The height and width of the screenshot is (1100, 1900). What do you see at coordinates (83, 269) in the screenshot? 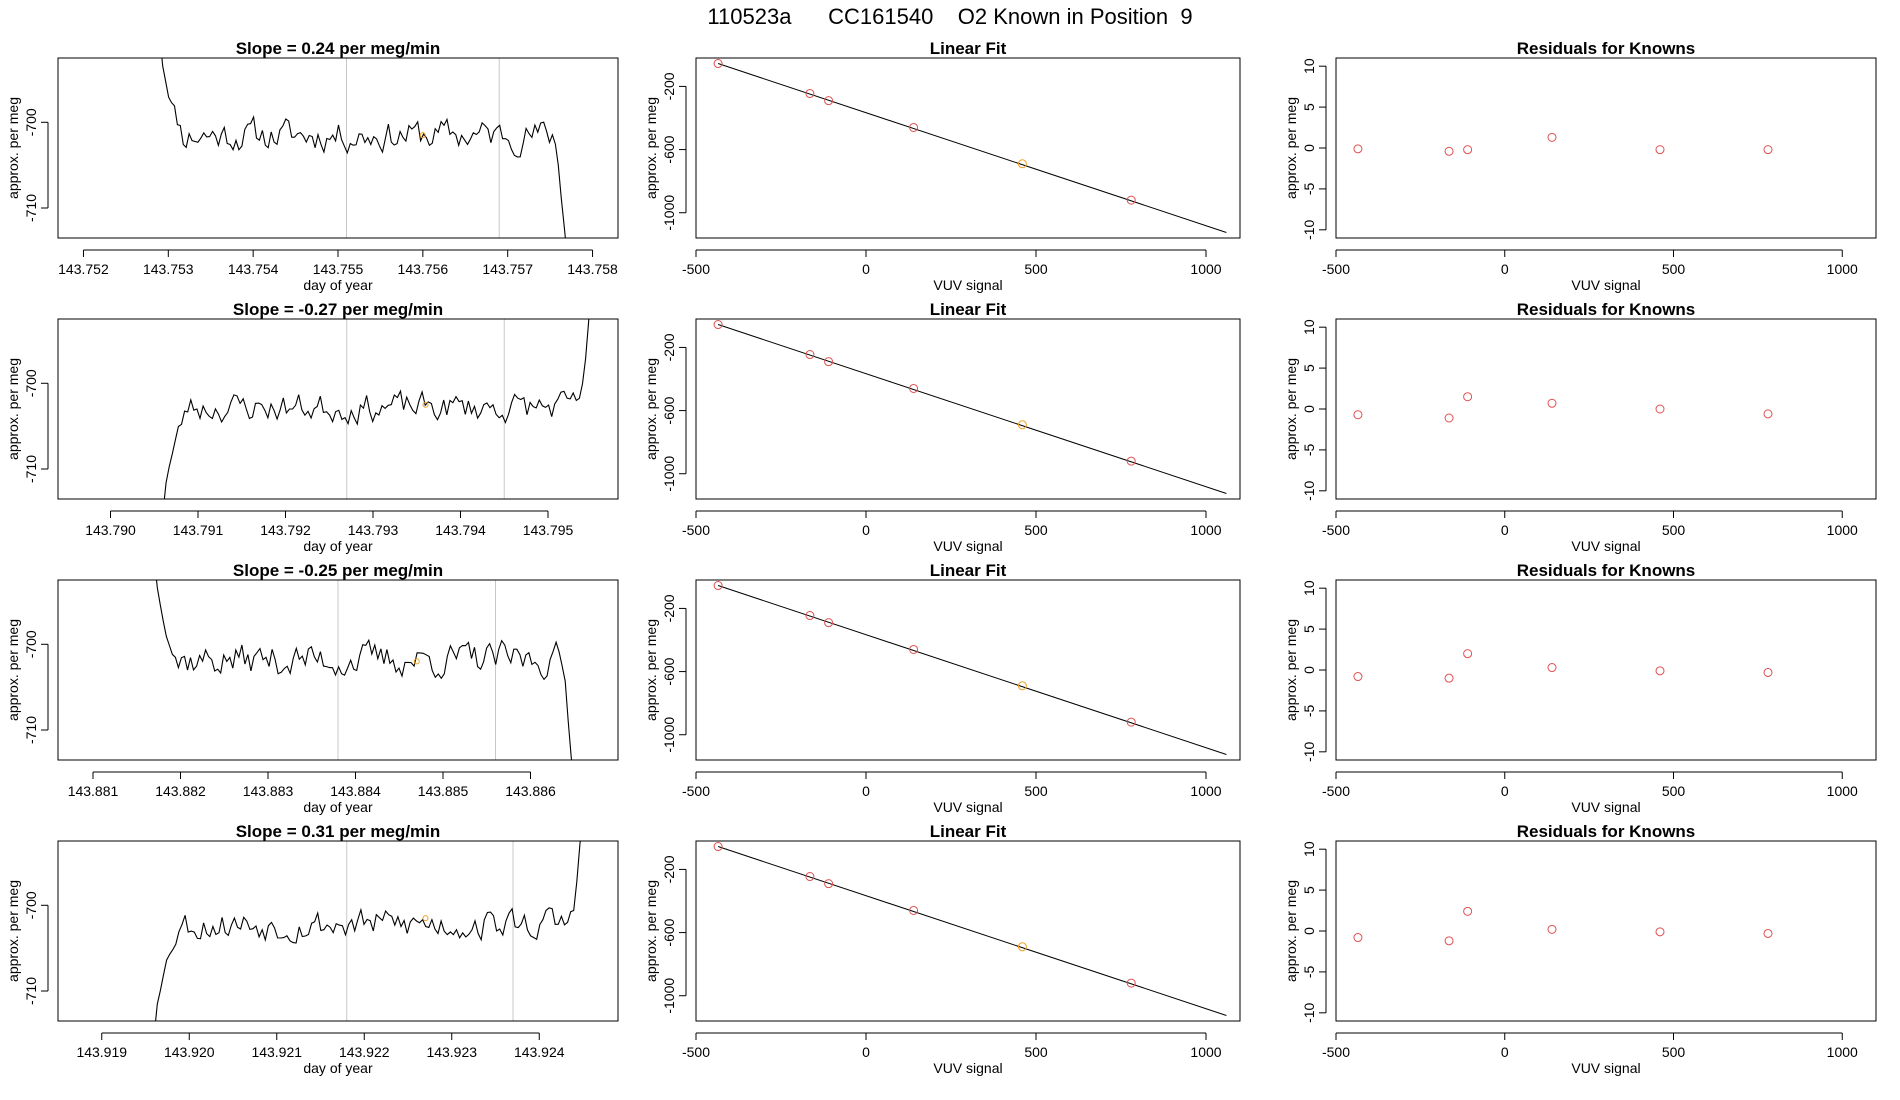
I see `x-tick-label: 143.752` at bounding box center [83, 269].